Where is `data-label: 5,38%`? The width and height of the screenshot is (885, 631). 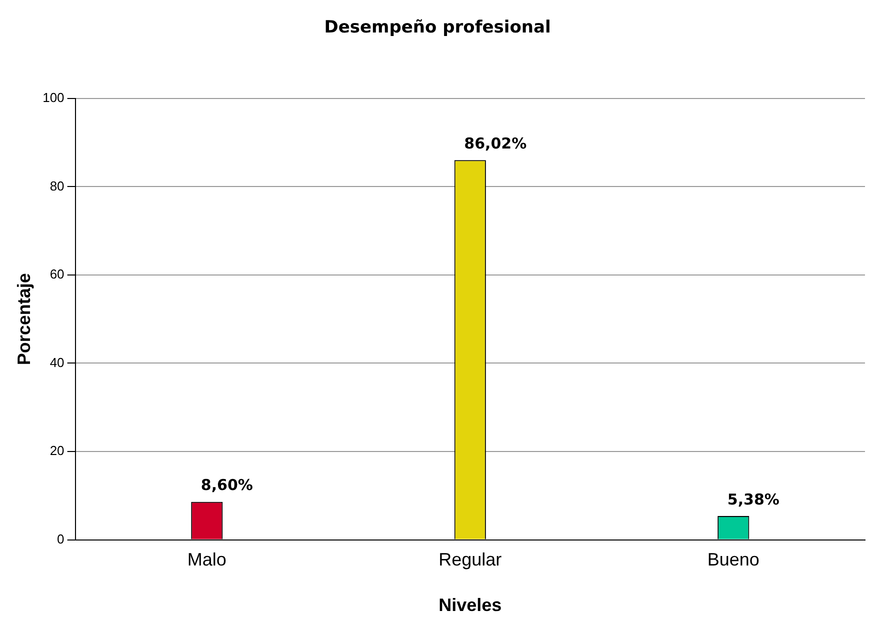 data-label: 5,38% is located at coordinates (753, 499).